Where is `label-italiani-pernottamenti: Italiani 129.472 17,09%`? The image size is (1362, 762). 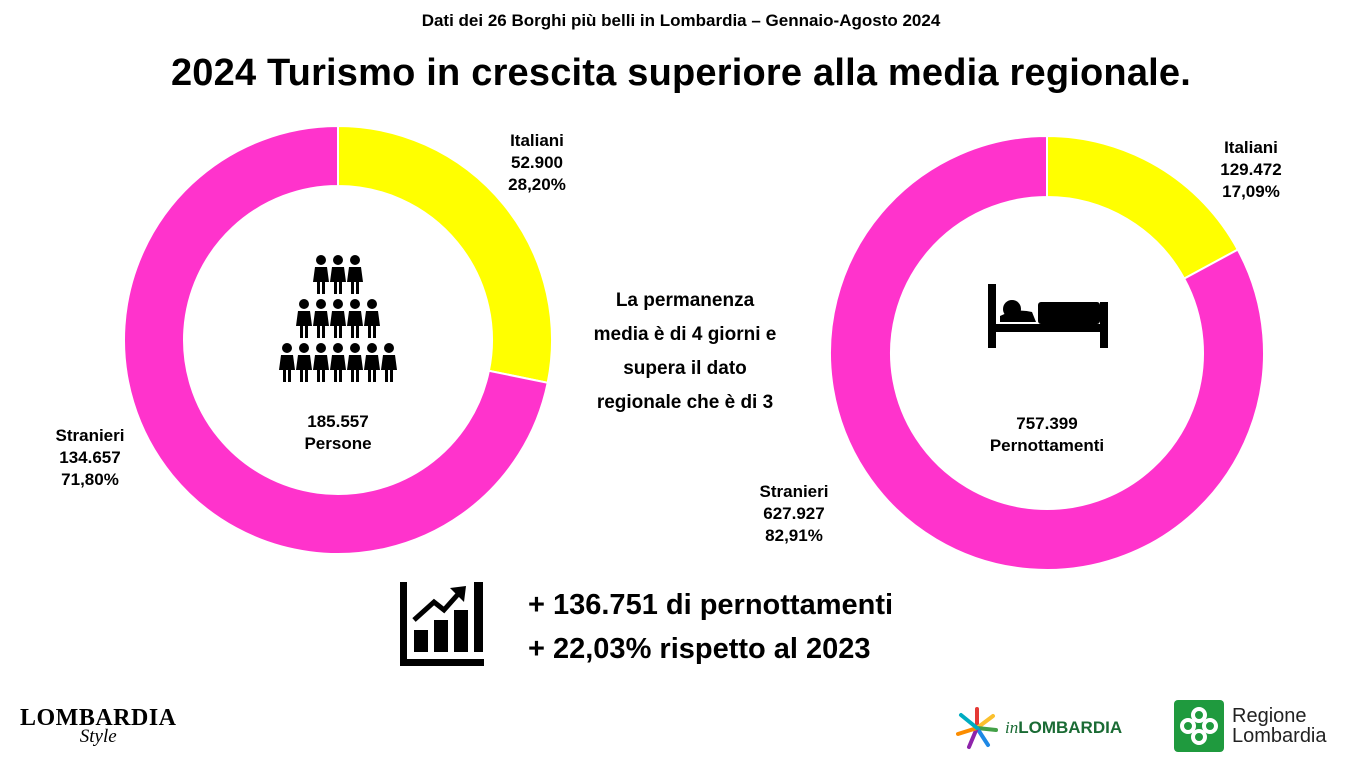
label-italiani-pernottamenti: Italiani 129.472 17,09% is located at coordinates (1251, 170).